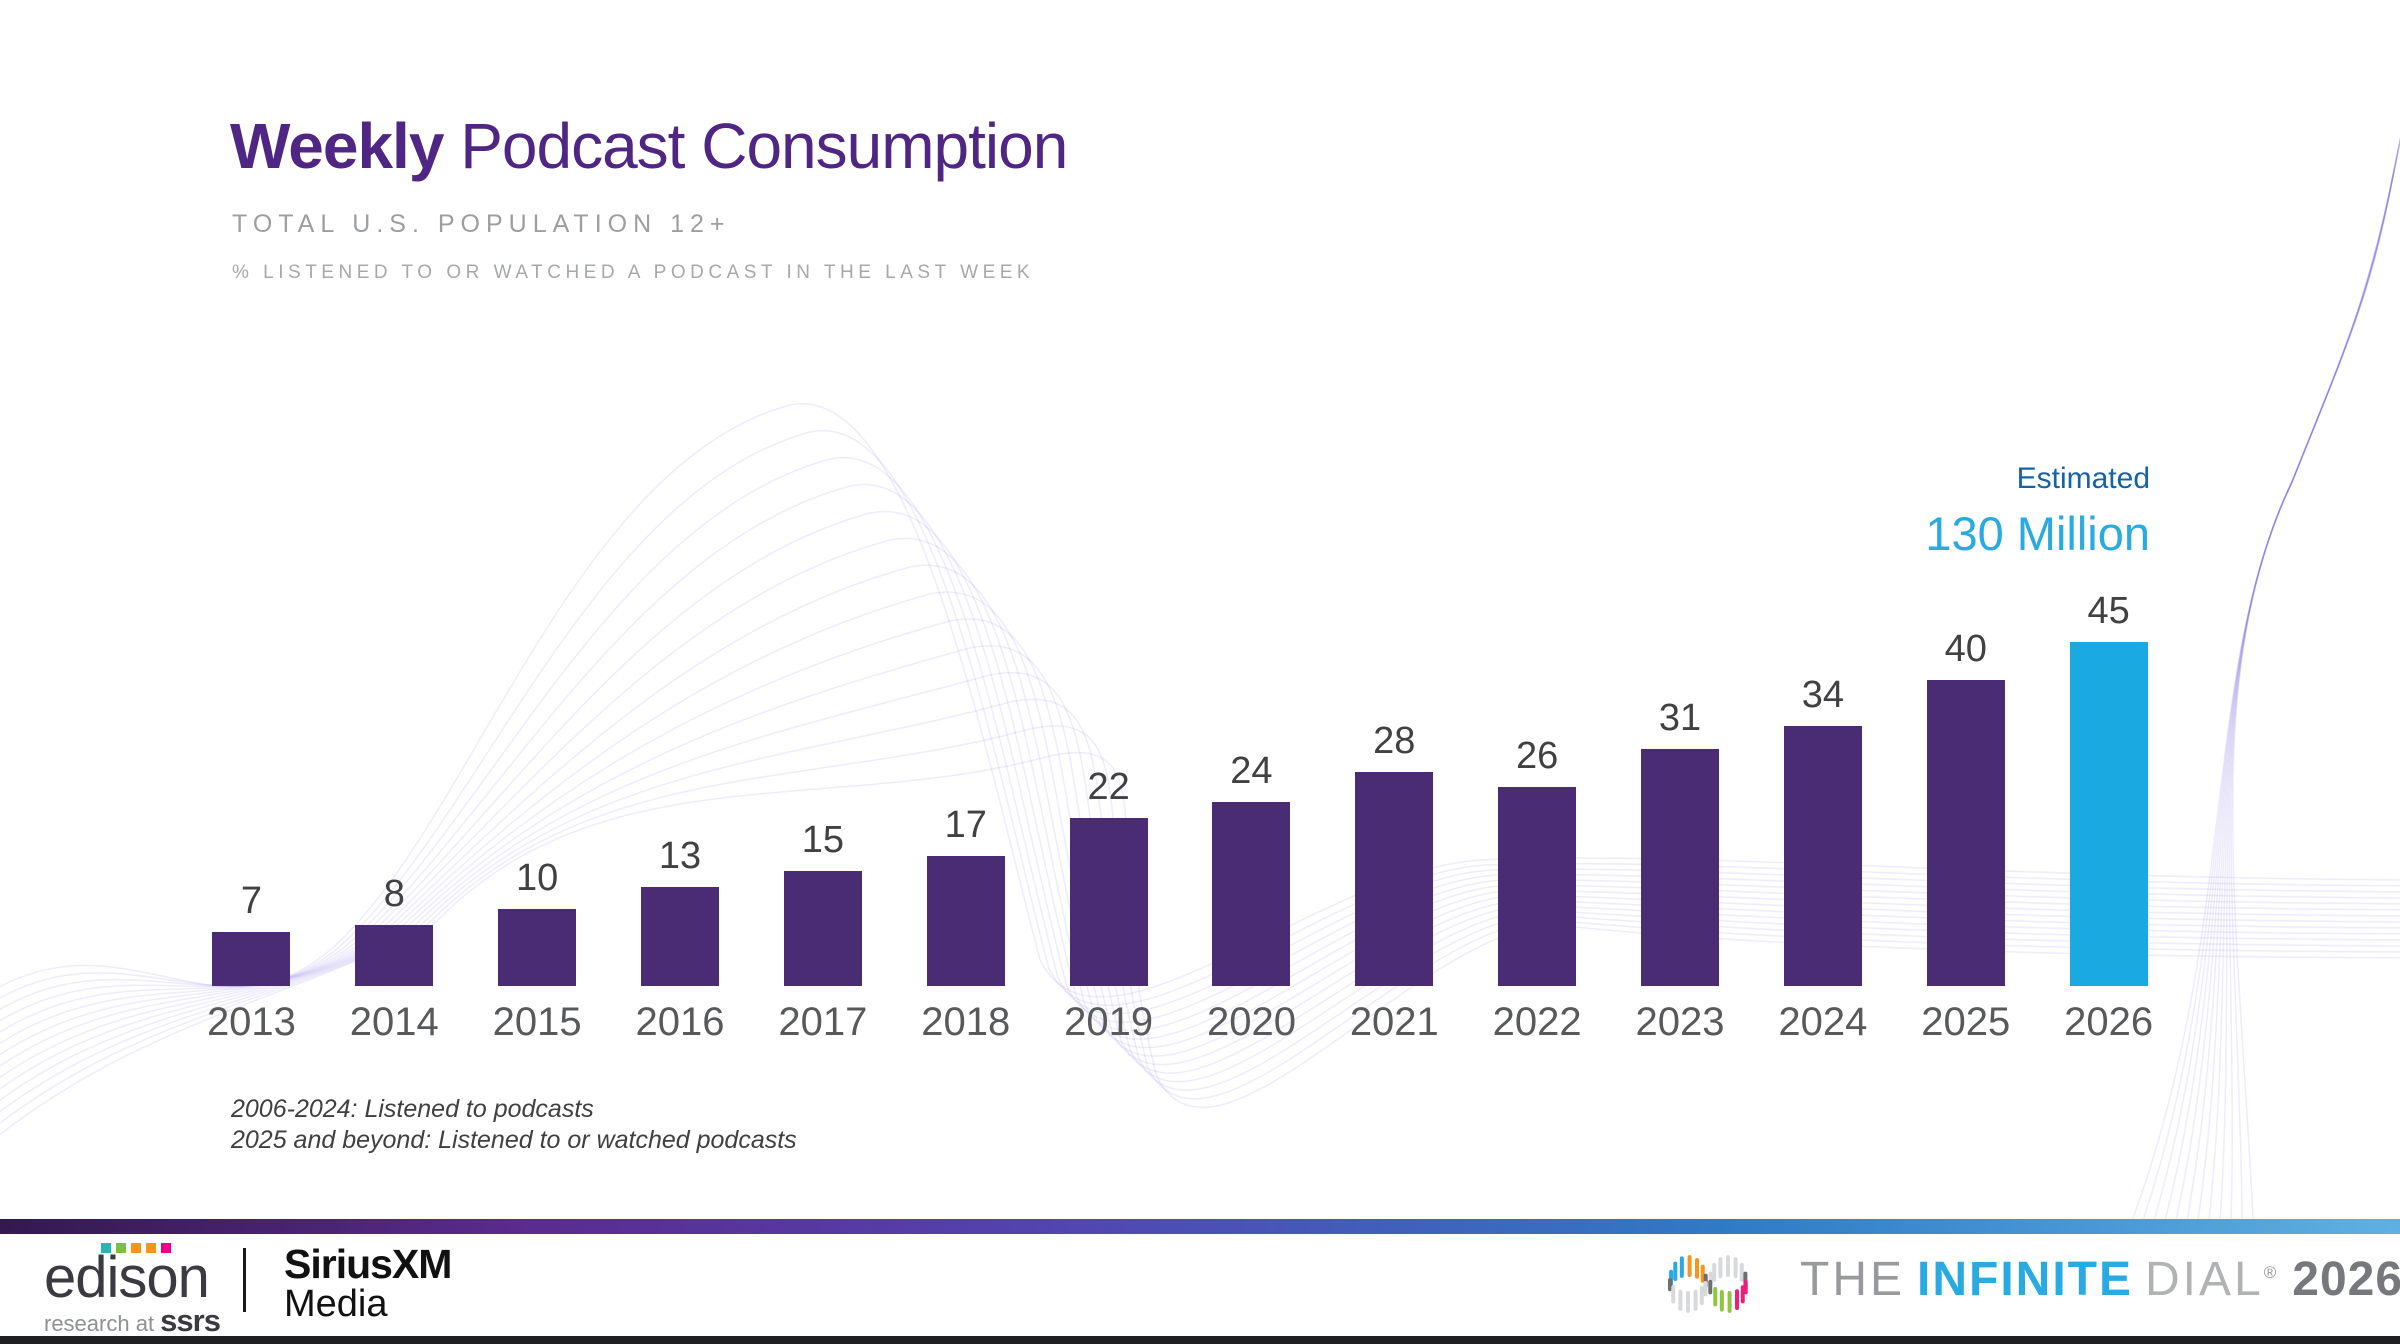 The width and height of the screenshot is (2400, 1344). I want to click on estimated-value: 130 Million, so click(2037, 533).